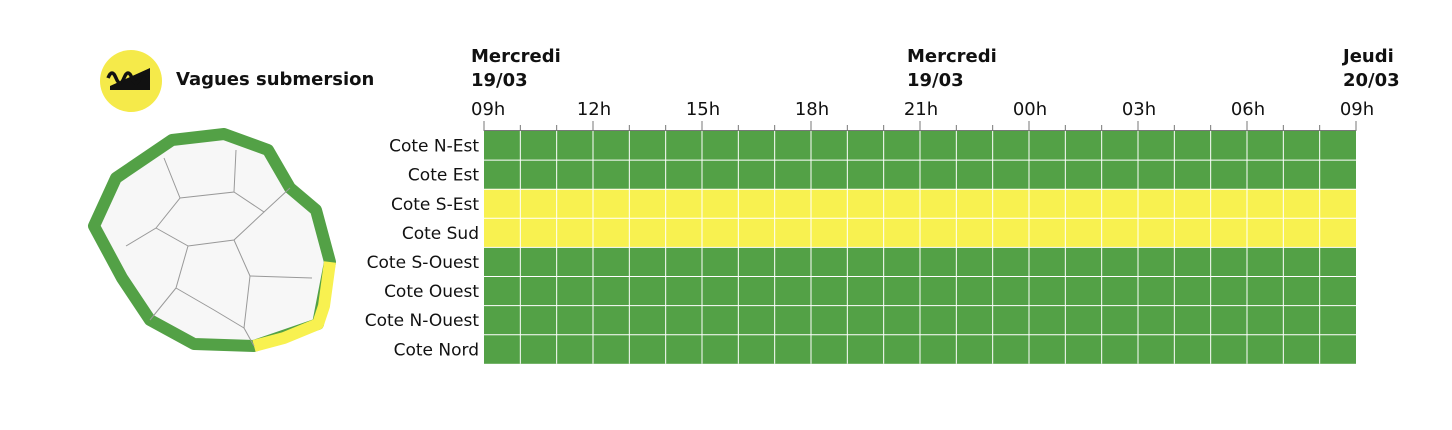  I want to click on hour-tick-label: 15h, so click(703, 109).